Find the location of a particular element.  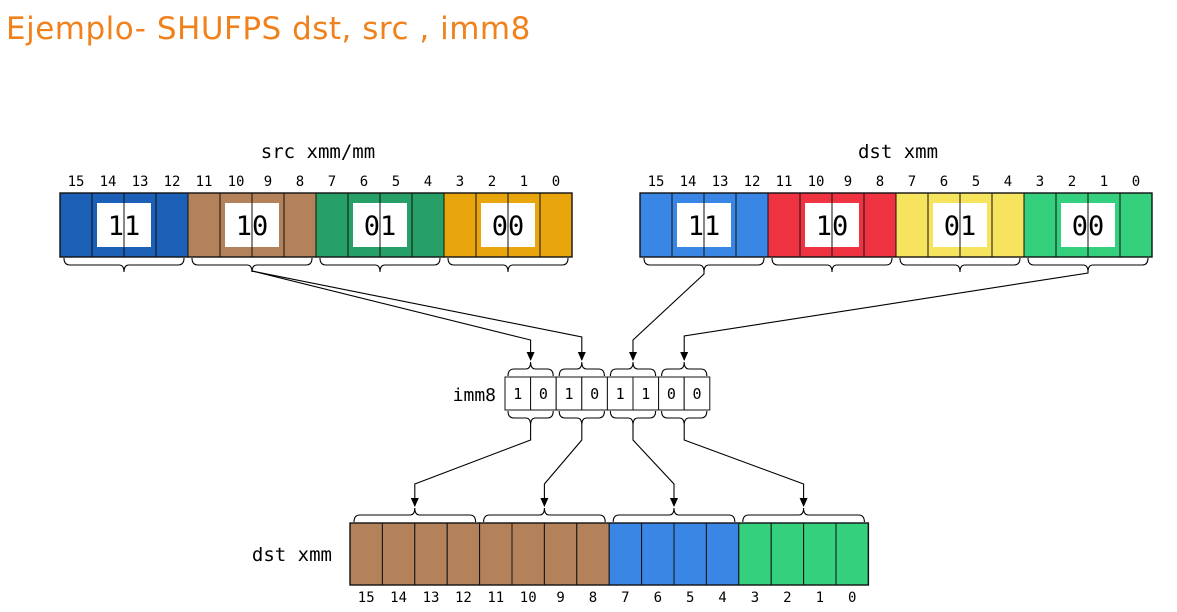

result-byte-label: 7 is located at coordinates (625, 598).